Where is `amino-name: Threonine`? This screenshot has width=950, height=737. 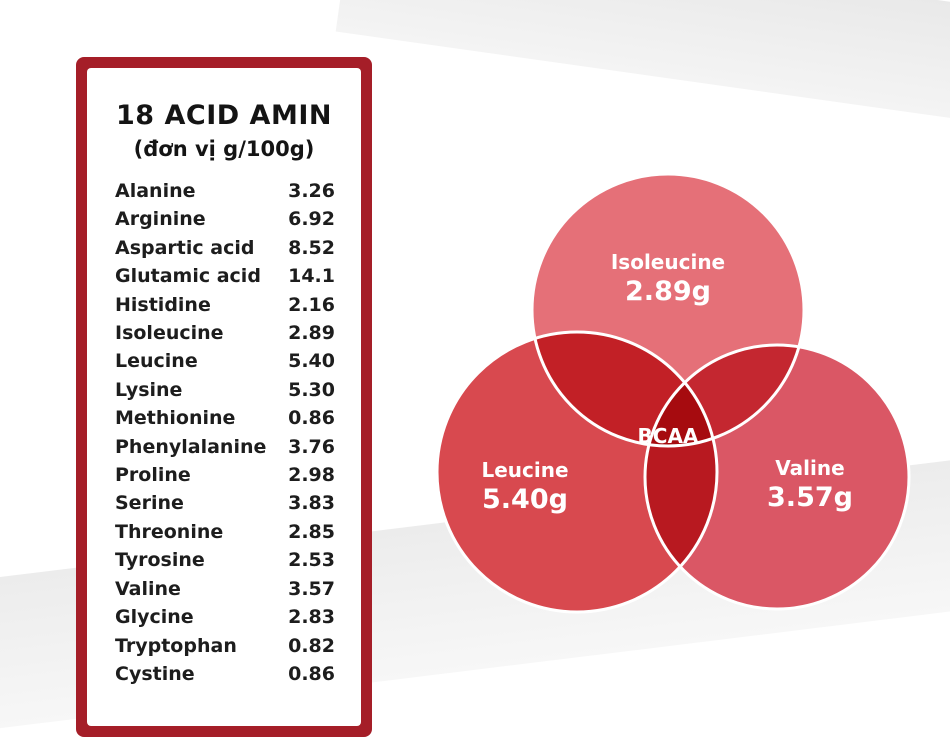 amino-name: Threonine is located at coordinates (169, 531).